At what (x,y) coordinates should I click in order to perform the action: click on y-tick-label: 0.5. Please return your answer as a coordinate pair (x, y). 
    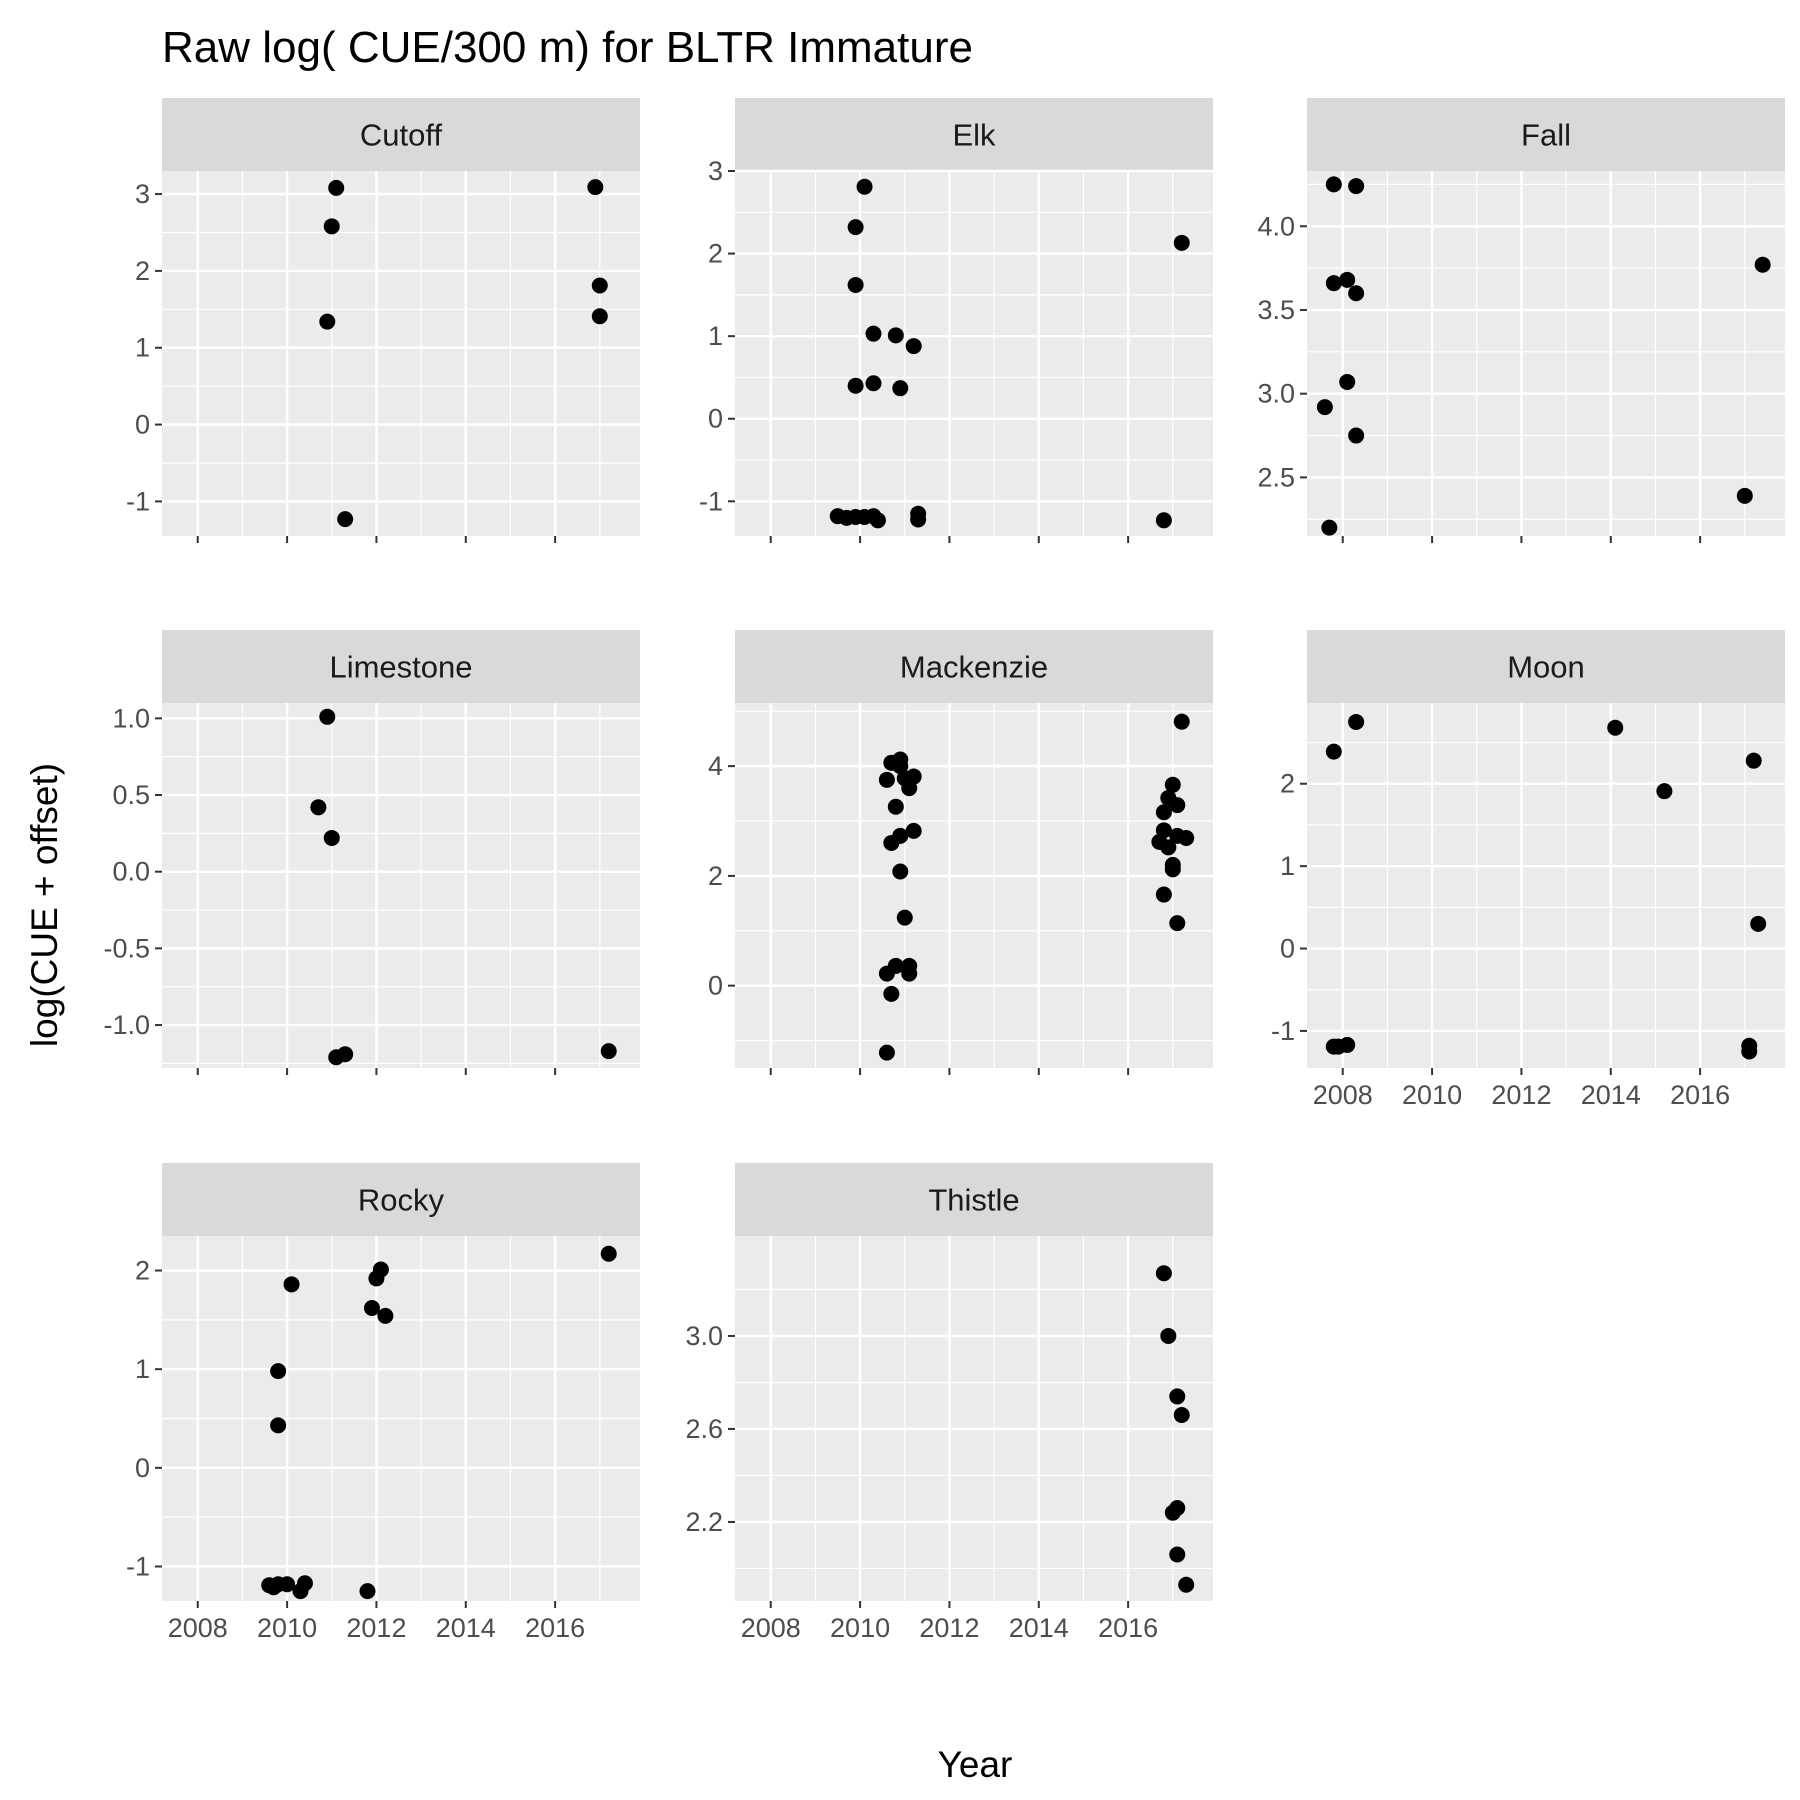
    Looking at the image, I should click on (131, 795).